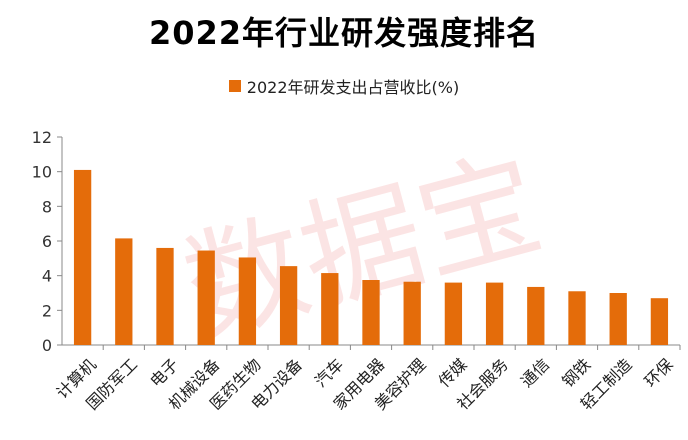  Describe the element at coordinates (47, 345) in the screenshot. I see `y-tick-label: 0` at that location.